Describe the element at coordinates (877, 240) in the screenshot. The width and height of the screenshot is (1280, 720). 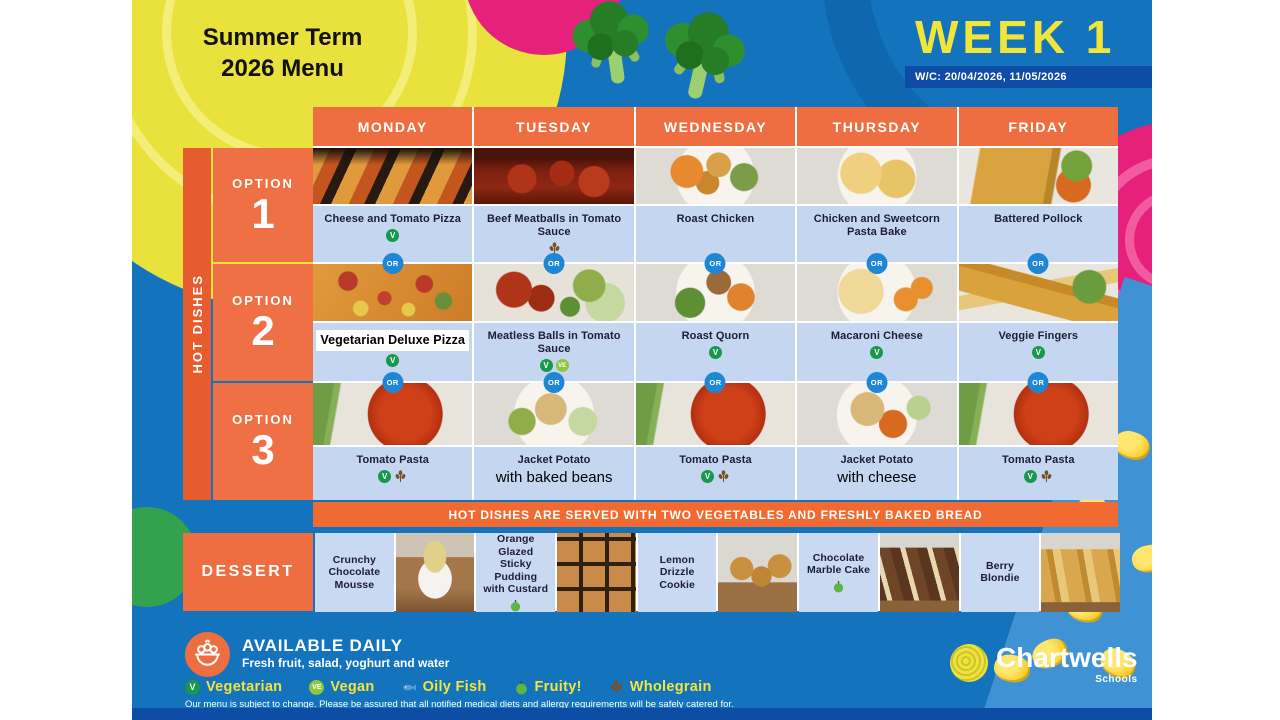
I see `menu-item-thursday-option1: Chicken and Sweetcorn Pasta Bake OR` at that location.